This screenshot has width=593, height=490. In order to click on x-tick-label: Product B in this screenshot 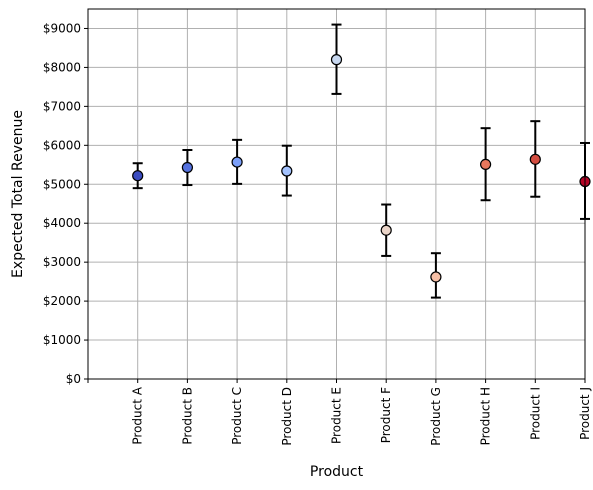, I will do `click(187, 416)`.